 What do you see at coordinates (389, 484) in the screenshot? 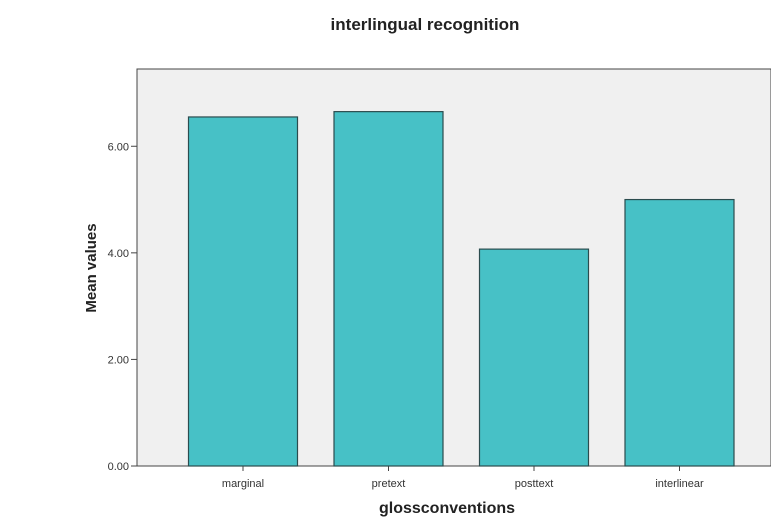
I see `x-tick-label-pretext: pretext` at bounding box center [389, 484].